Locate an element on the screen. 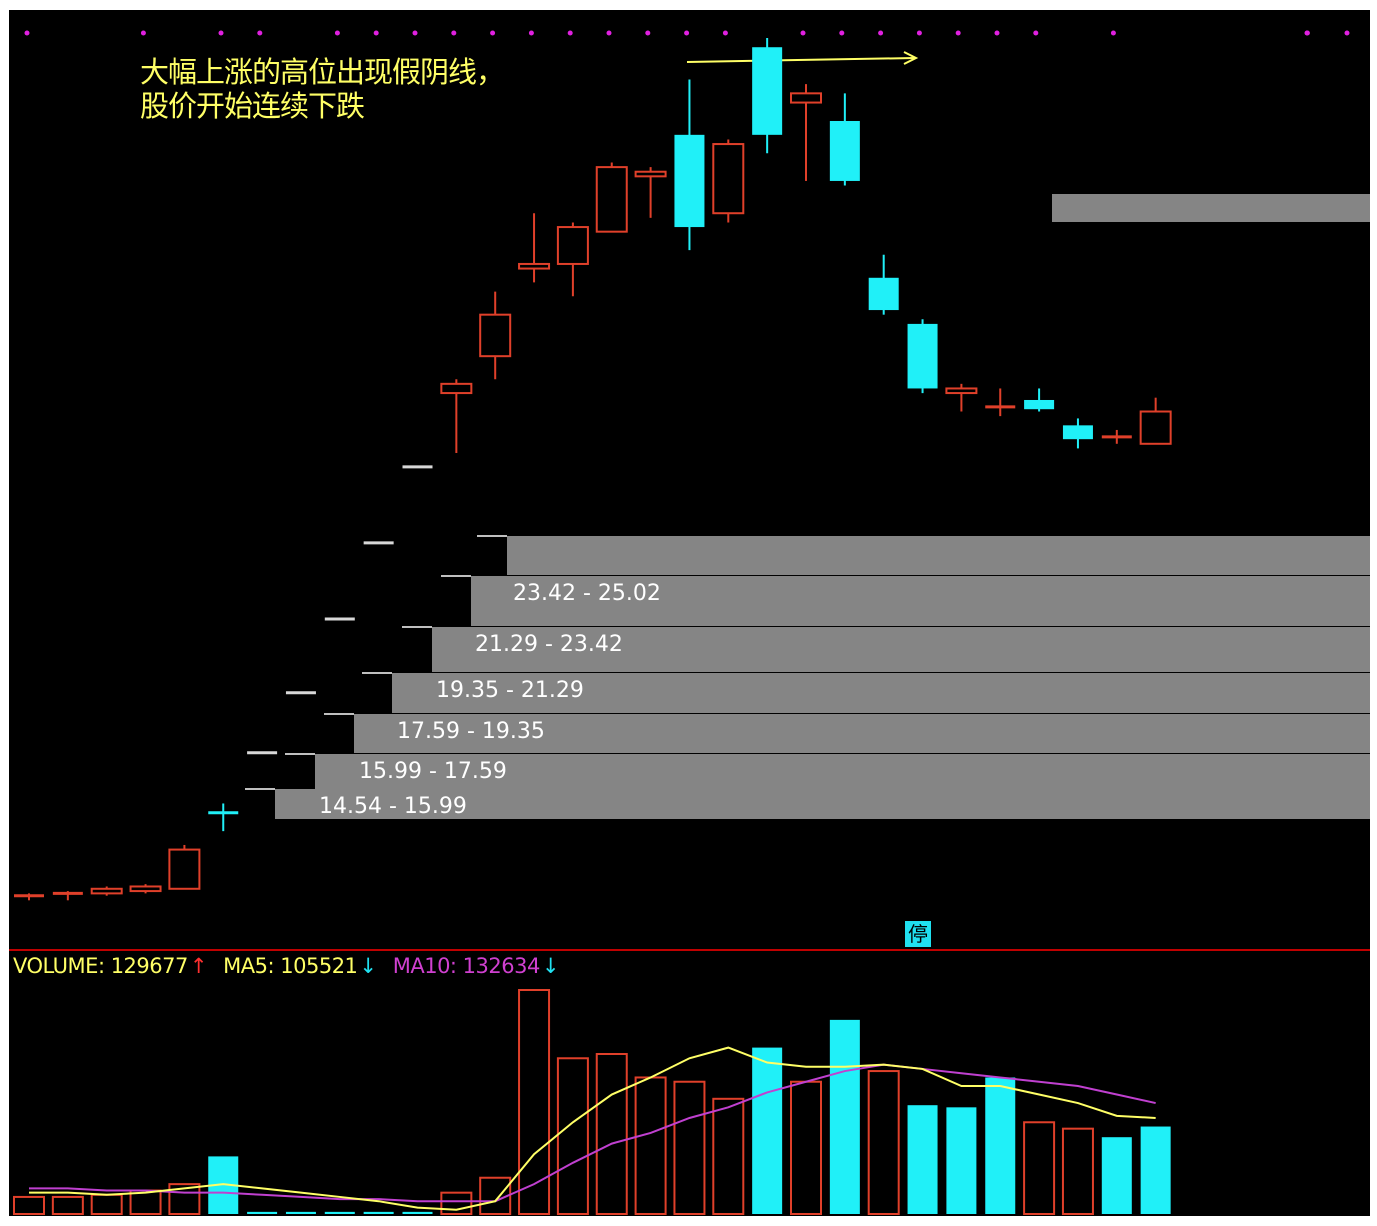 The width and height of the screenshot is (1377, 1226). price-range-label: 14.54 - 15.99 is located at coordinates (393, 806).